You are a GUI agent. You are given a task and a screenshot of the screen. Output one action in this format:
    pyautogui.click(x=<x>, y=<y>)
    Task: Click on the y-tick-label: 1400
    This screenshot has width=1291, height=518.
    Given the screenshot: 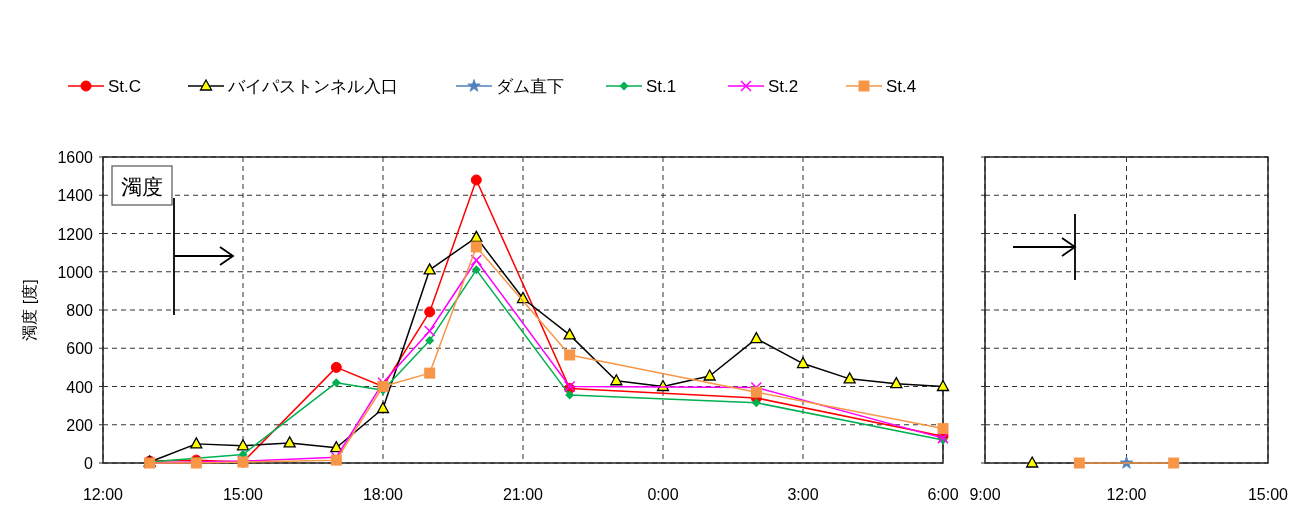 What is the action you would take?
    pyautogui.click(x=75, y=196)
    